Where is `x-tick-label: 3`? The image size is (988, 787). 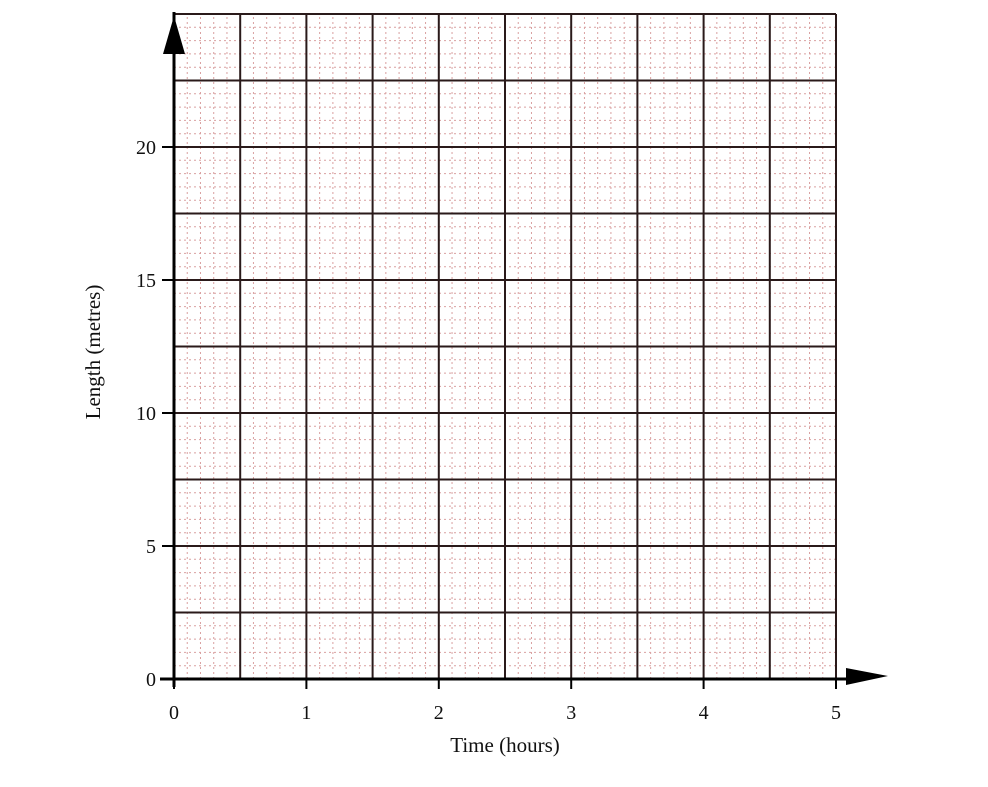
x-tick-label: 3 is located at coordinates (571, 713).